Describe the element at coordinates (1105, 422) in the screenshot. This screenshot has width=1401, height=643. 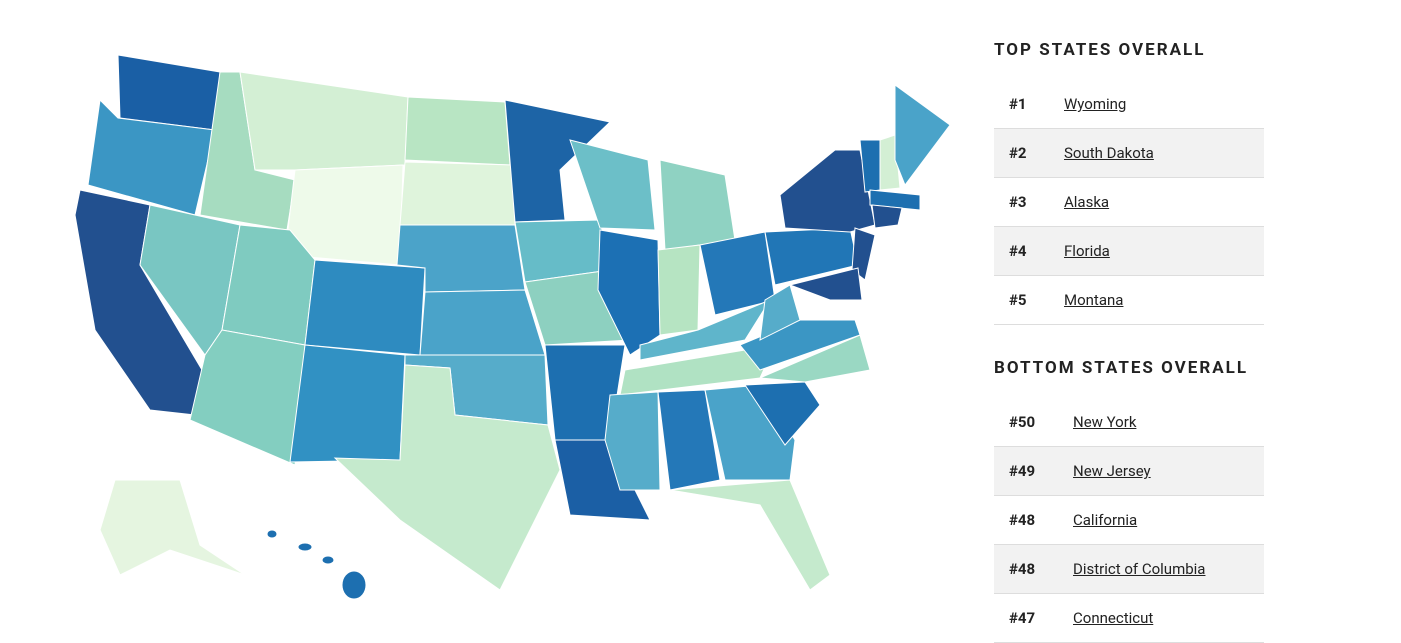
I see `state-link: New York` at that location.